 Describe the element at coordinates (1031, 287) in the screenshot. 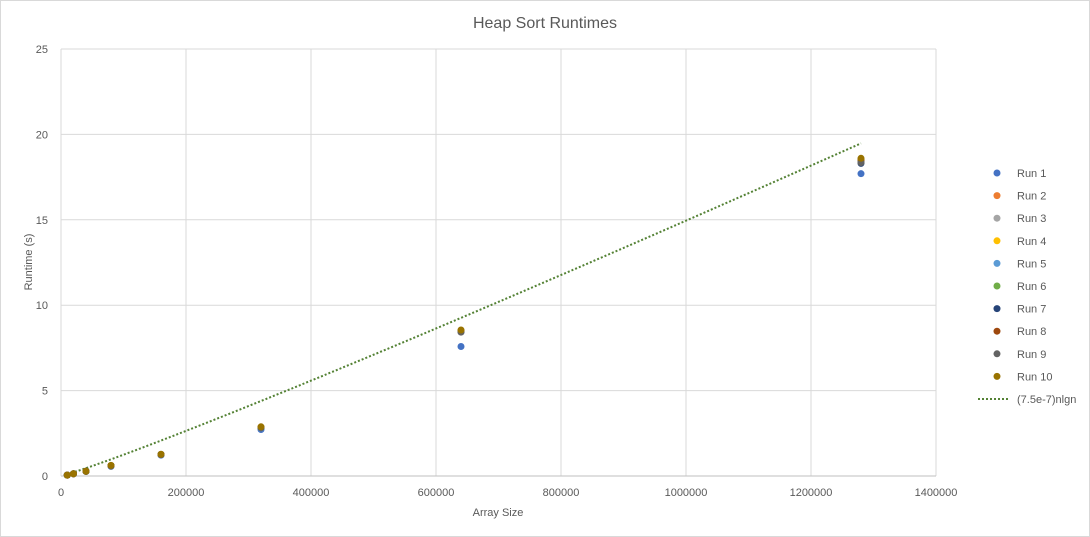

I see `legend-label: Run 6` at that location.